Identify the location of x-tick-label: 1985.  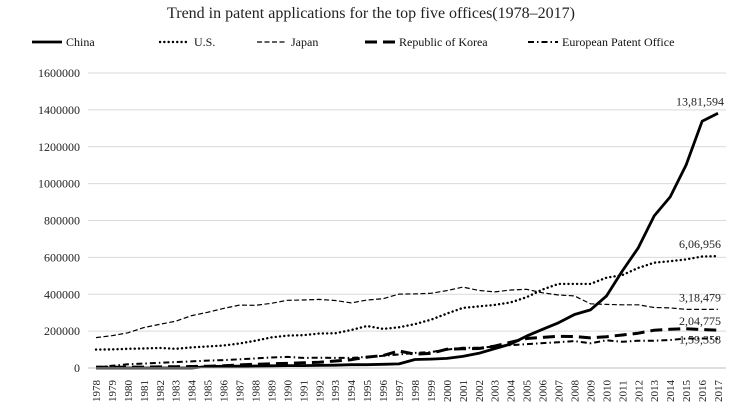
(209, 391).